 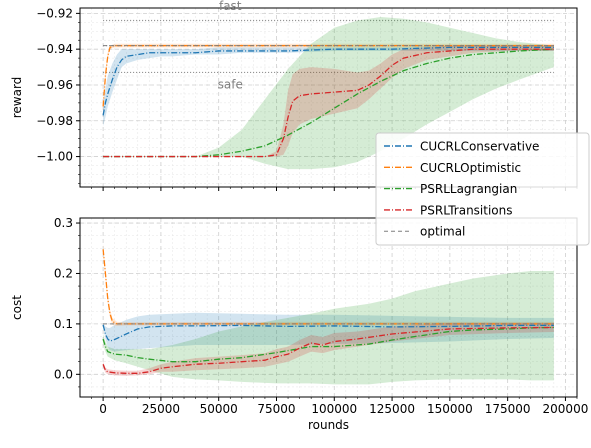 What do you see at coordinates (17, 307) in the screenshot?
I see `bottom-ylabel: cost` at bounding box center [17, 307].